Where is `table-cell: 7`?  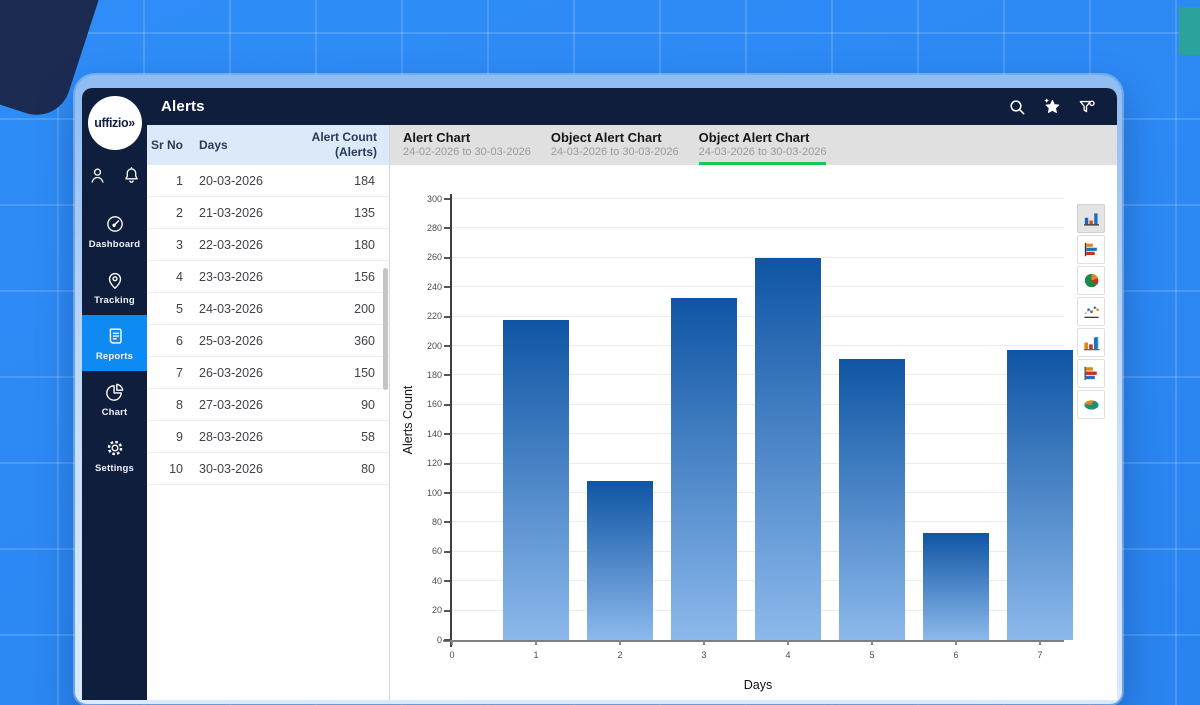 table-cell: 7 is located at coordinates (179, 372).